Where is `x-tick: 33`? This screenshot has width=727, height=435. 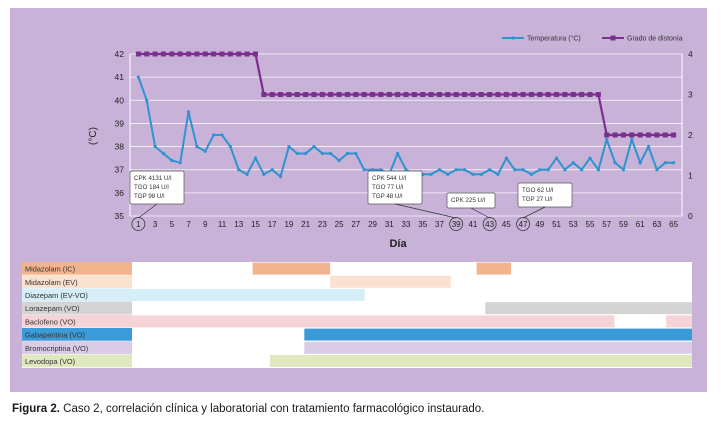
x-tick: 33 is located at coordinates (406, 224).